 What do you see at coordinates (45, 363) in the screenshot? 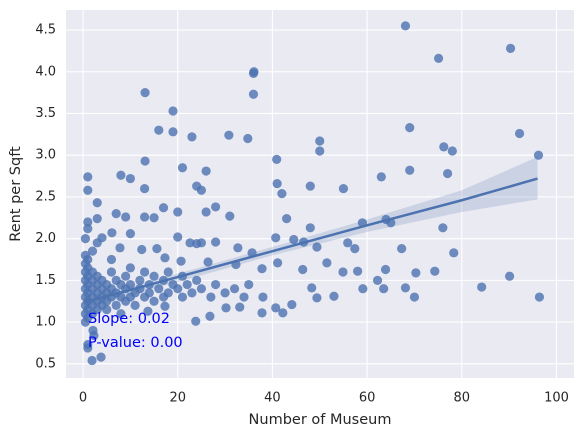
I see `y-tick-label: 0.5` at bounding box center [45, 363].